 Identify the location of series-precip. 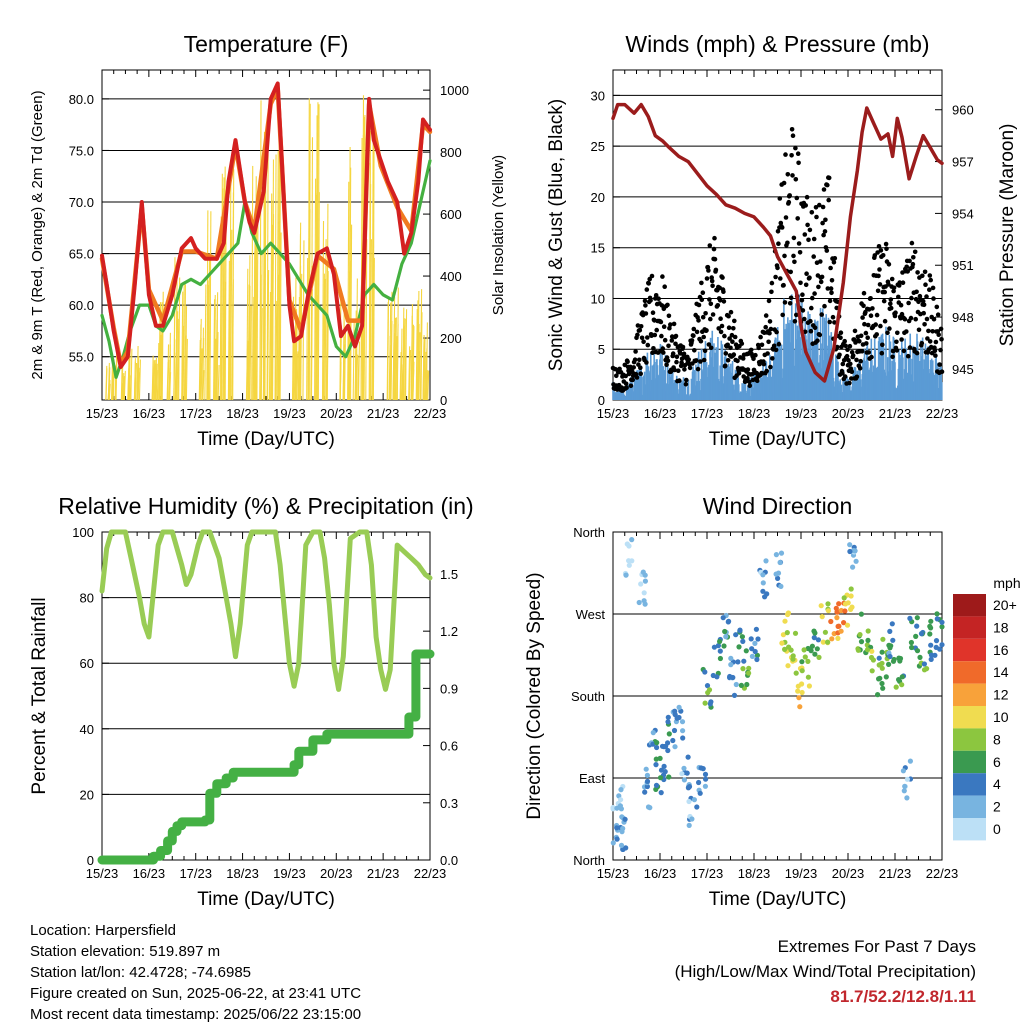
(266, 757).